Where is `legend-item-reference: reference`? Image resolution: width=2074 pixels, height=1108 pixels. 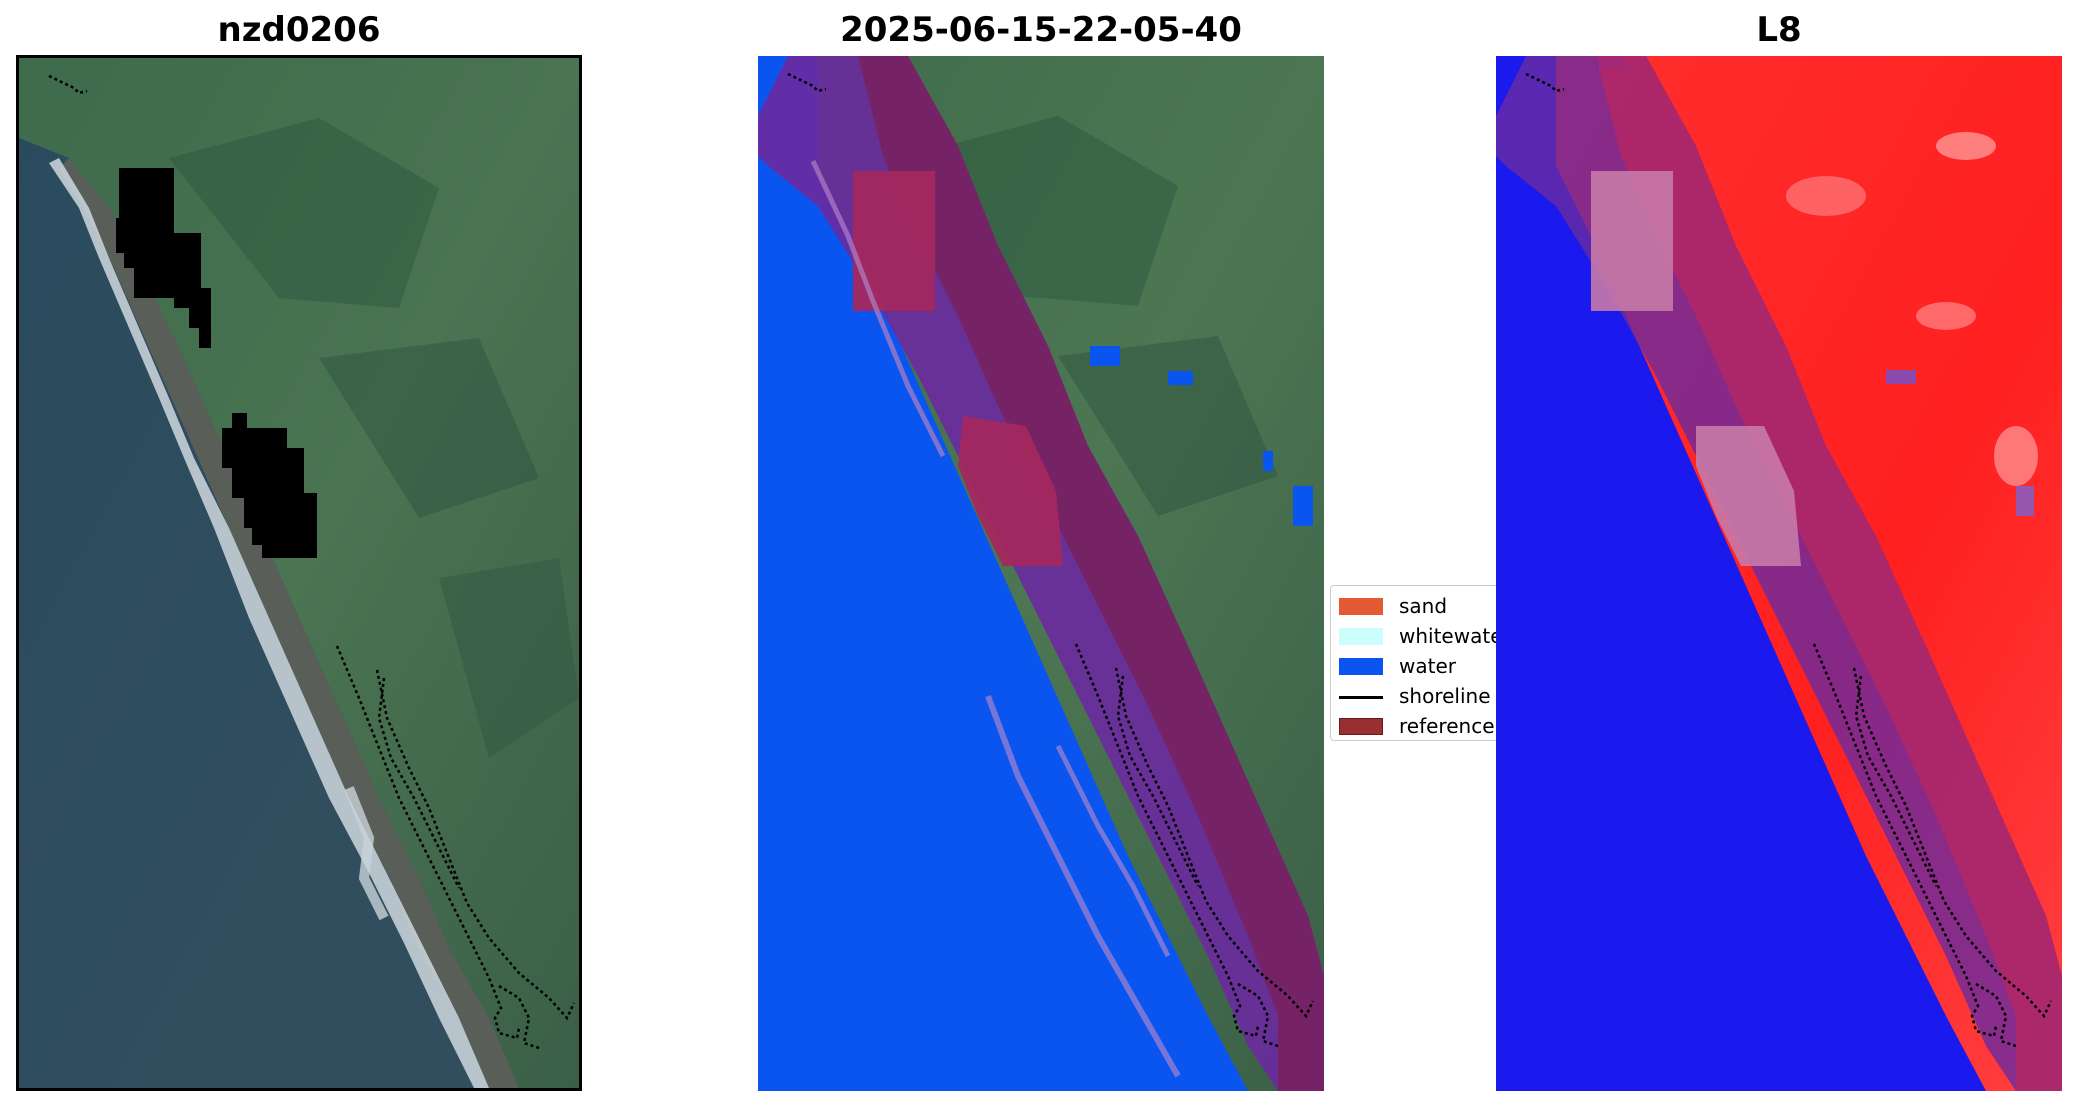
legend-item-reference: reference is located at coordinates (1414, 725).